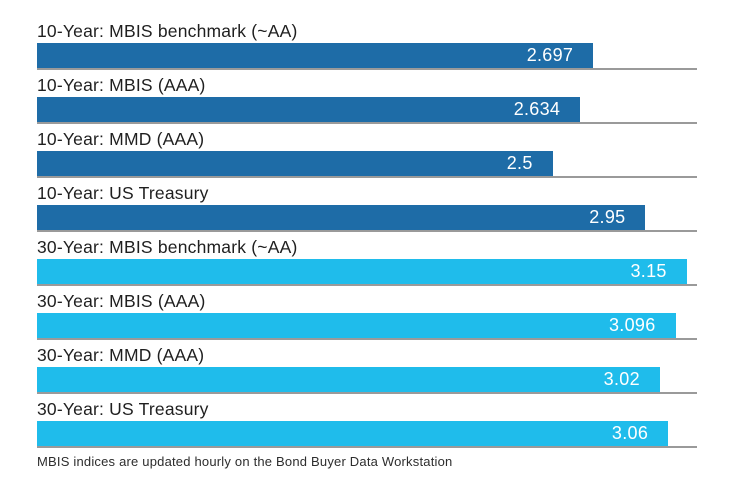 The width and height of the screenshot is (740, 490). I want to click on bar: 3.06, so click(353, 433).